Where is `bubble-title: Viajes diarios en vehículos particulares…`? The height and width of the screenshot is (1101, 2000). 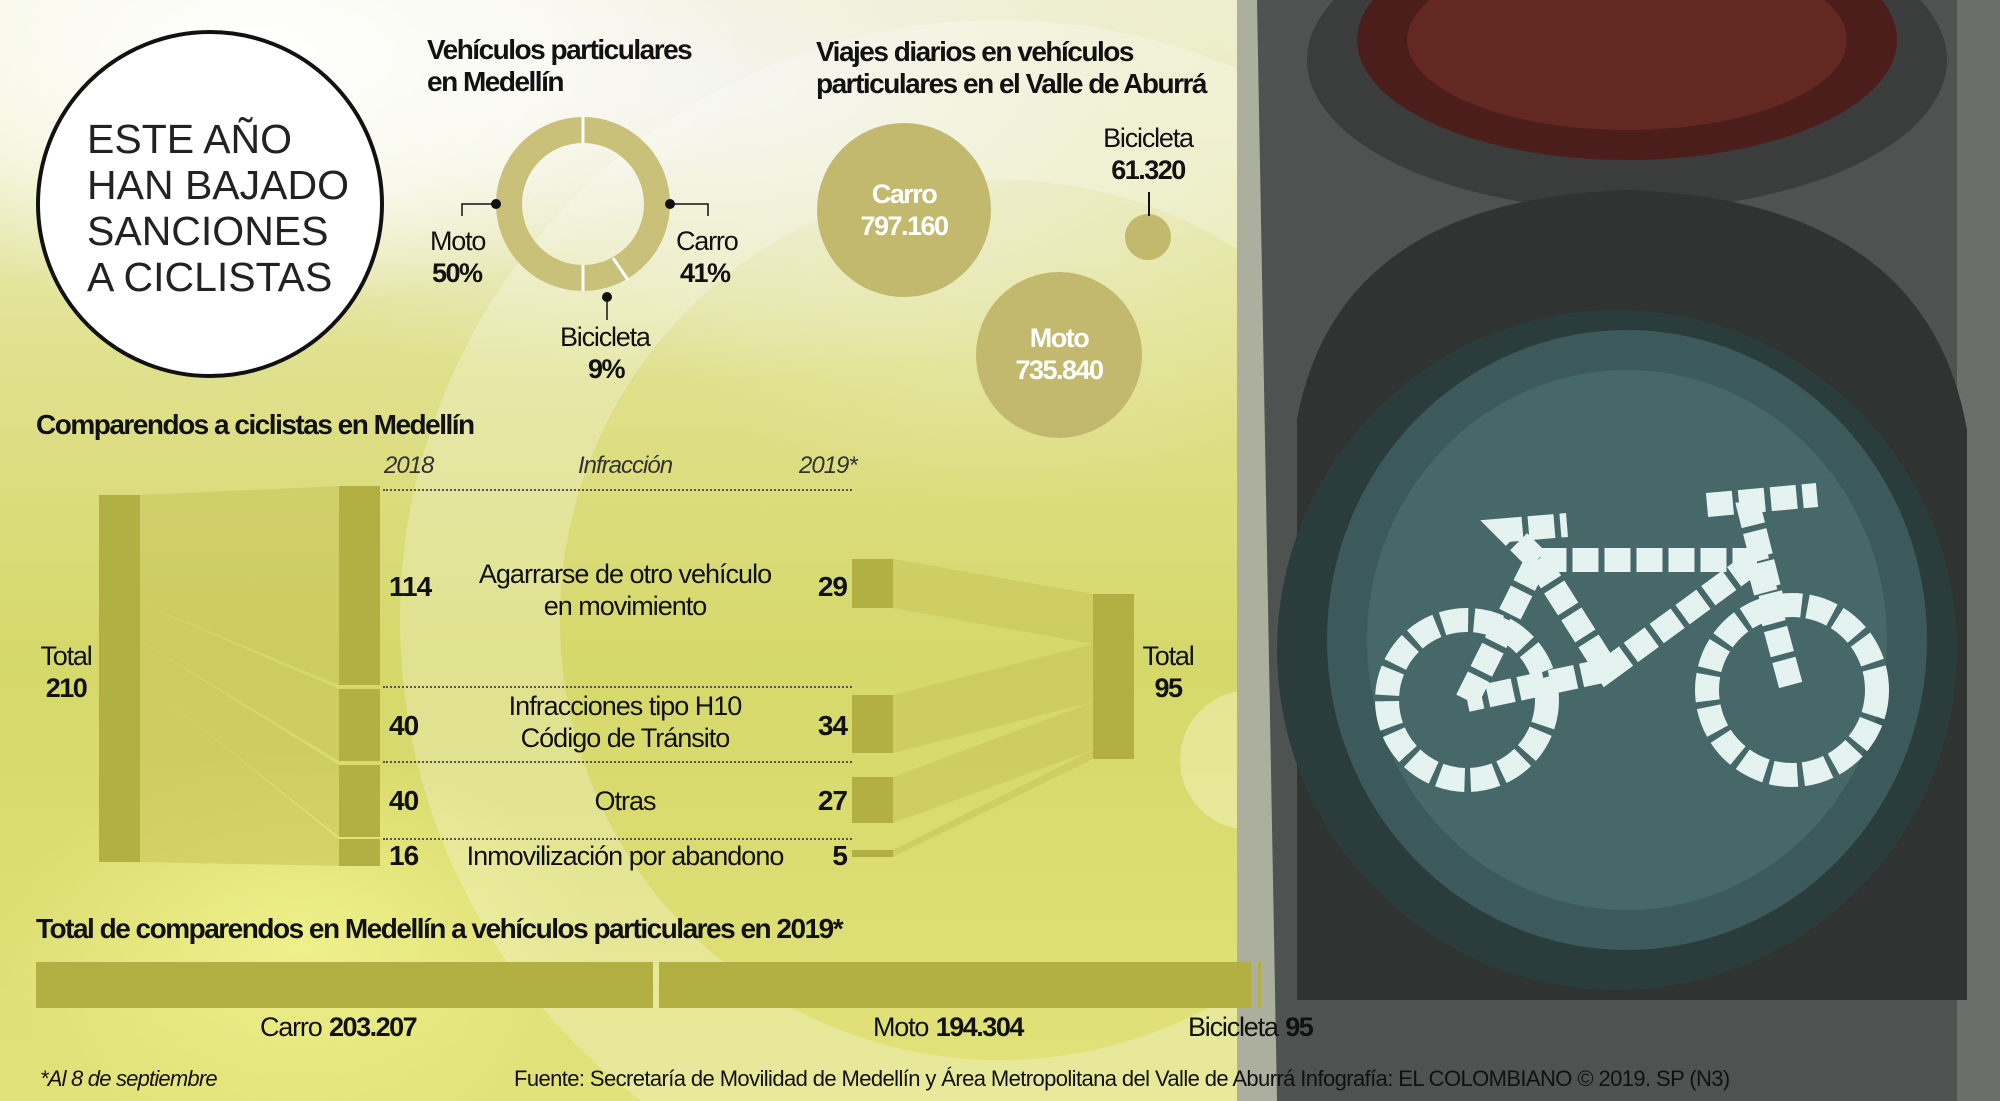
bubble-title: Viajes diarios en vehículos particulares… is located at coordinates (1011, 67).